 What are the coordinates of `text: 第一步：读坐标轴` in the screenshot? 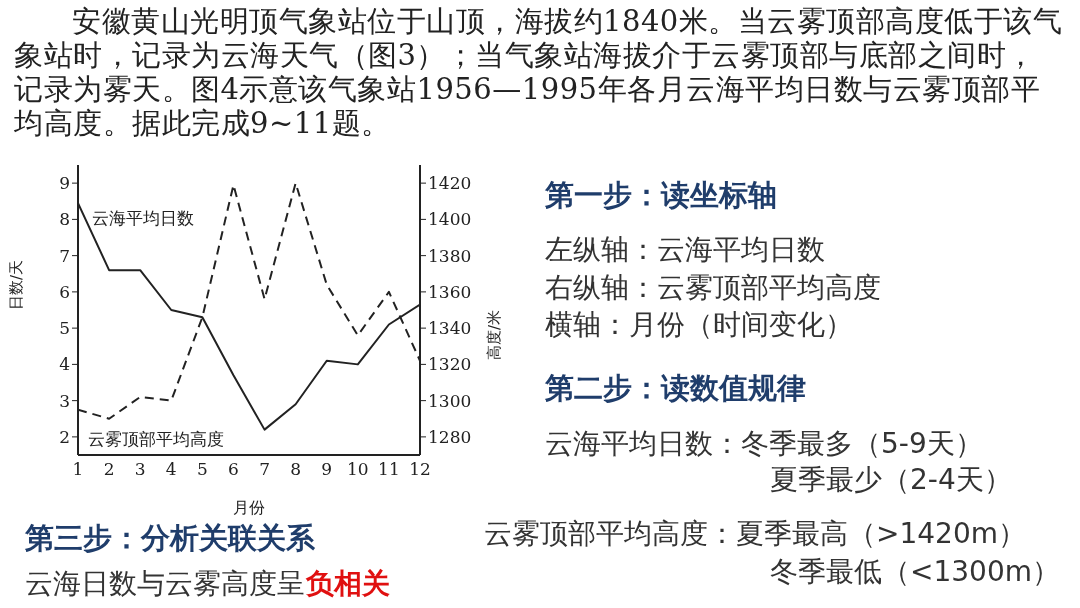 It's located at (661, 195).